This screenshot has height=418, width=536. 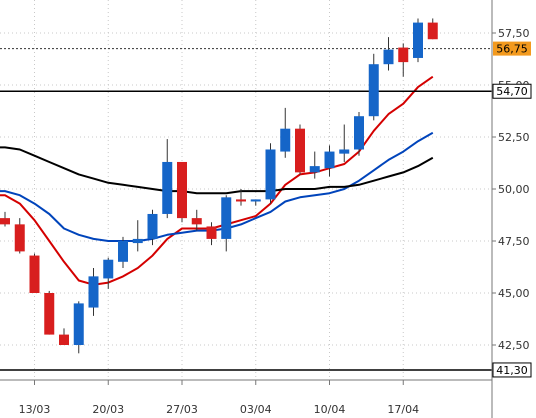 What do you see at coordinates (514, 137) in the screenshot?
I see `y-tick-label: 52,50` at bounding box center [514, 137].